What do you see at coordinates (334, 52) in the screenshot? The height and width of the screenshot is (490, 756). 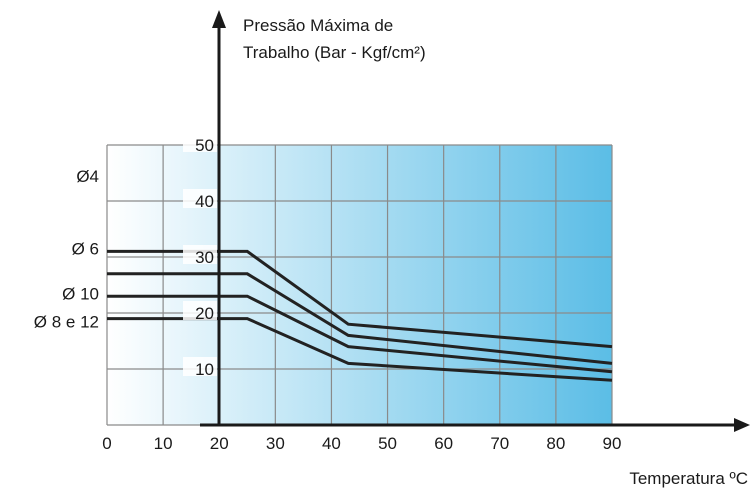 I see `y-axis-title-line-2: Trabalho (Bar - Kgf/cm²)` at bounding box center [334, 52].